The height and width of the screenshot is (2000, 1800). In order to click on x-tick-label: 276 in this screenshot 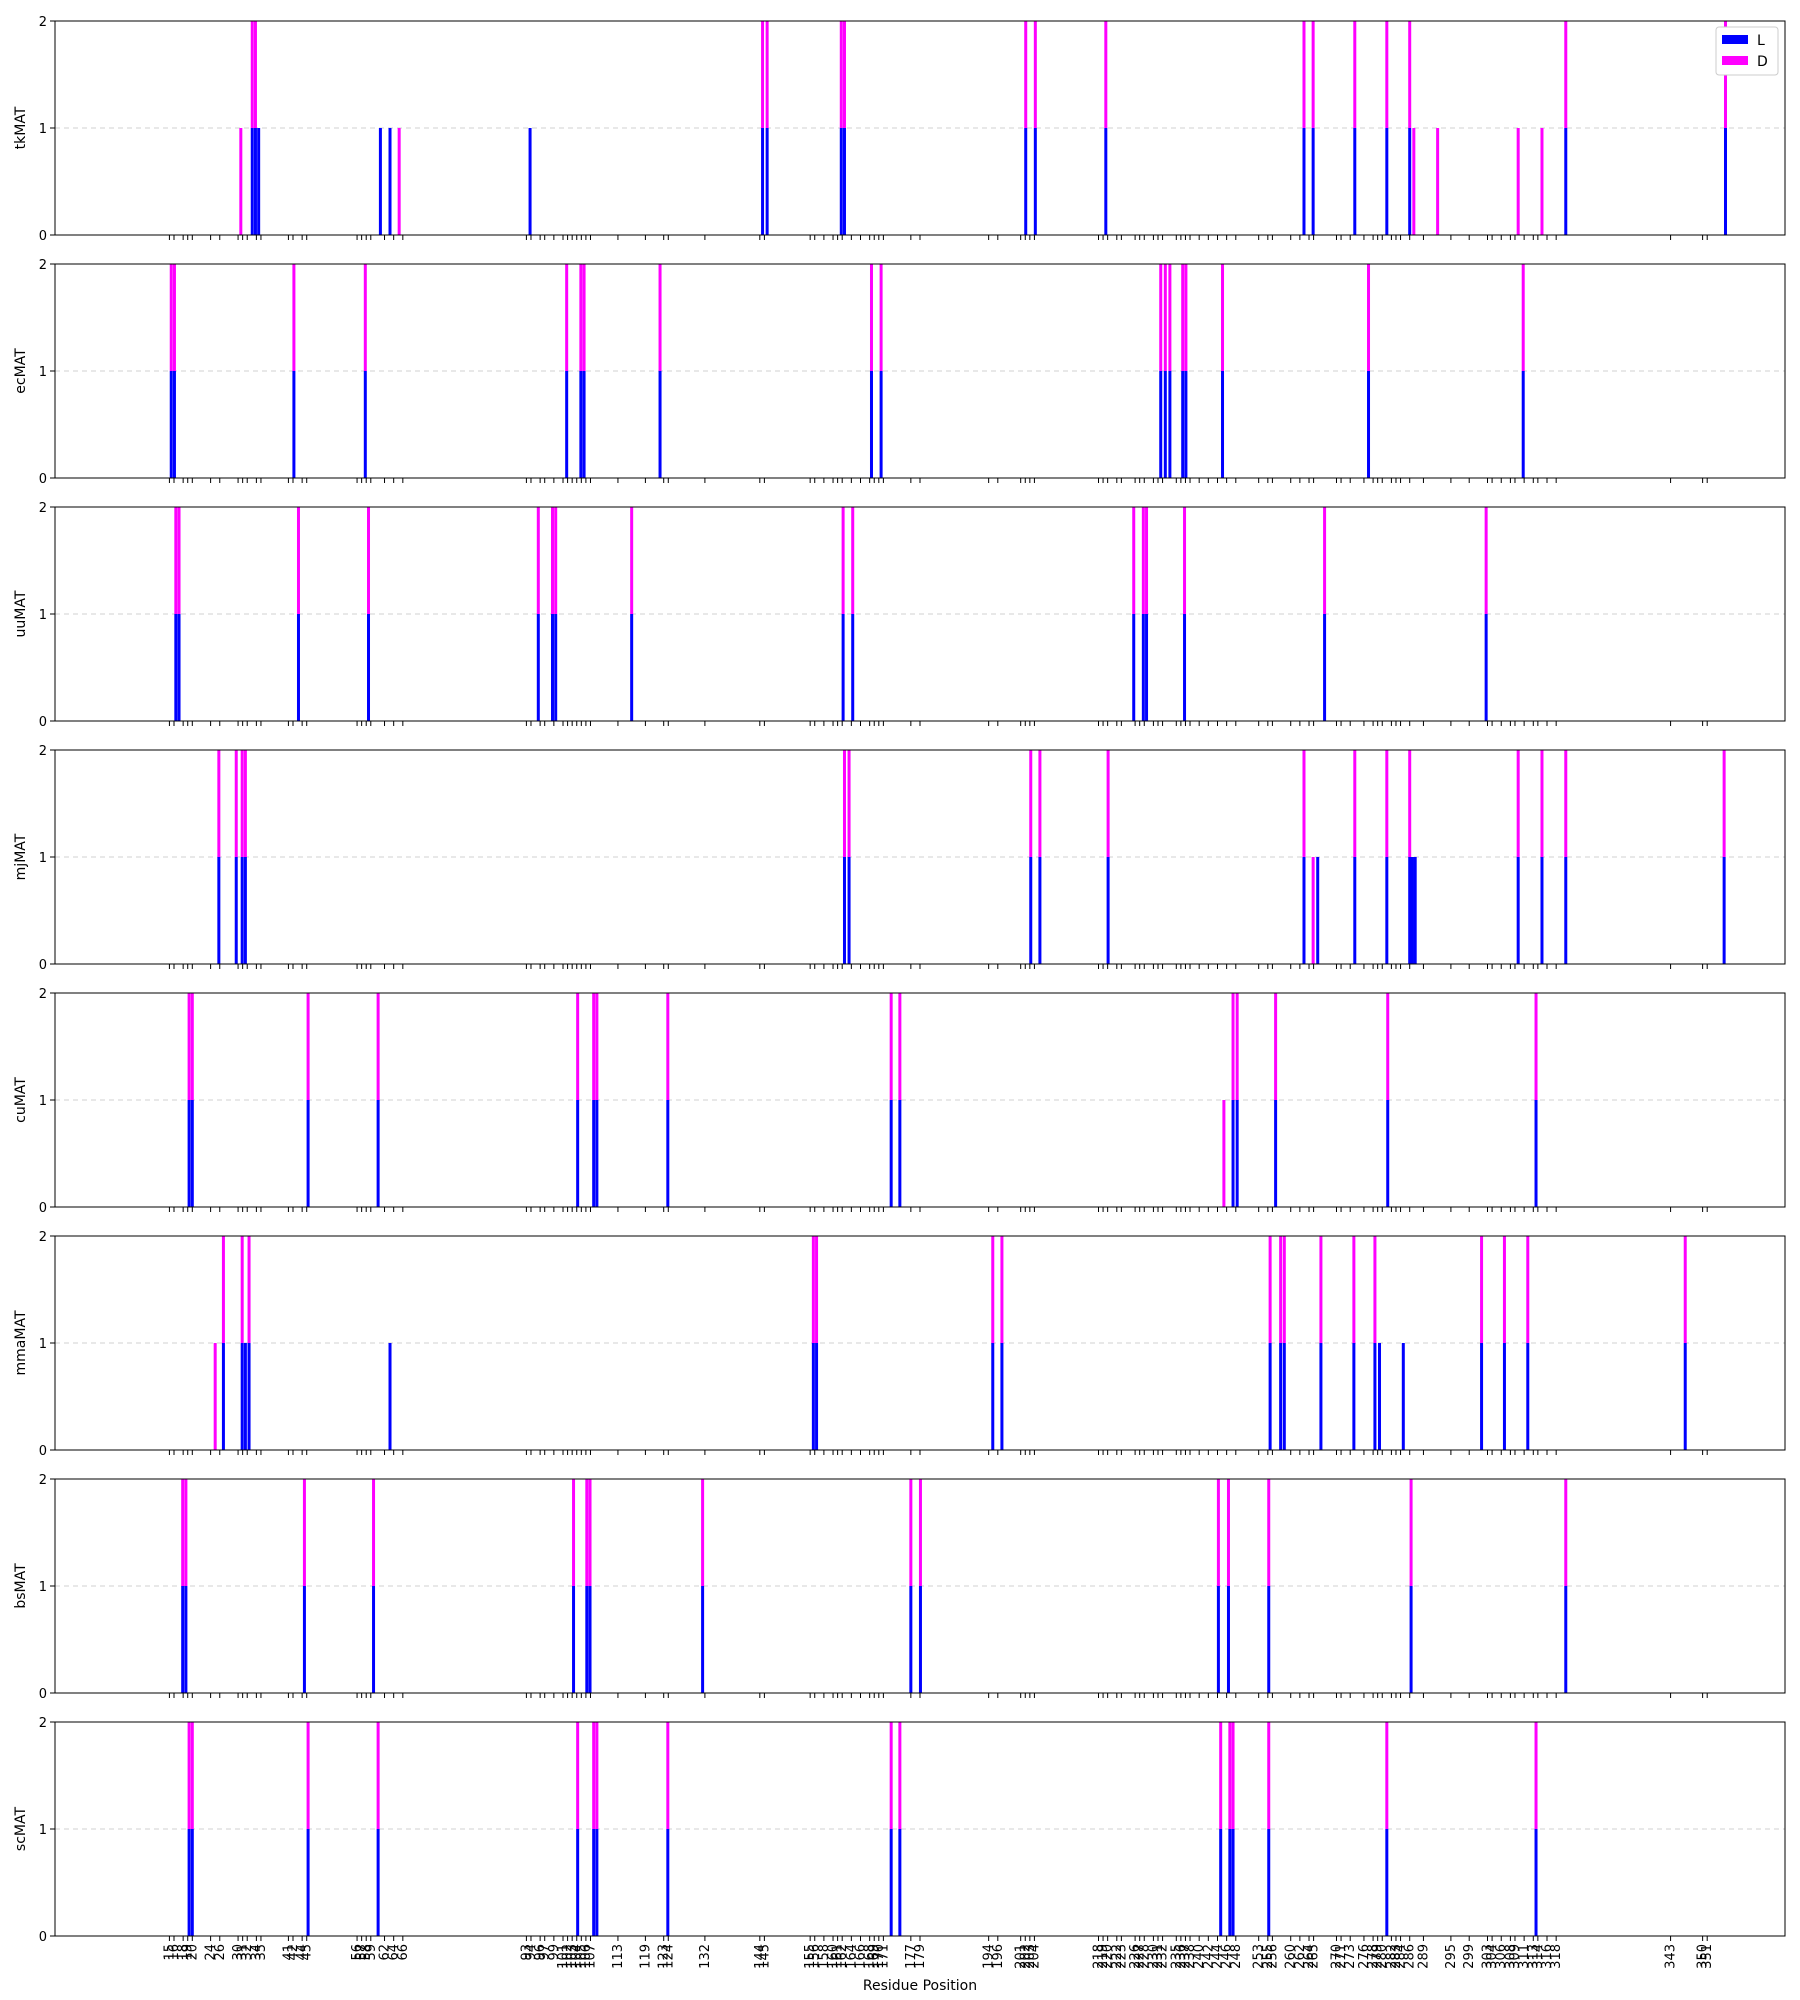, I will do `click(1364, 1956)`.